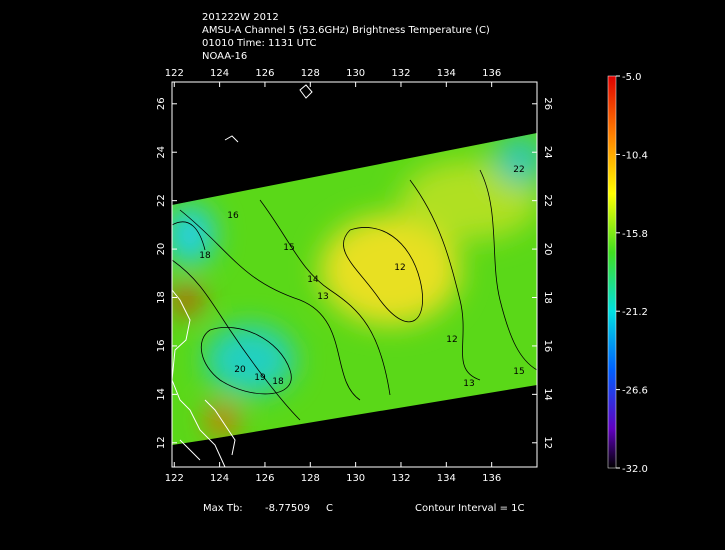 This screenshot has width=725, height=550. I want to click on colorbar-label: -15.8, so click(635, 234).